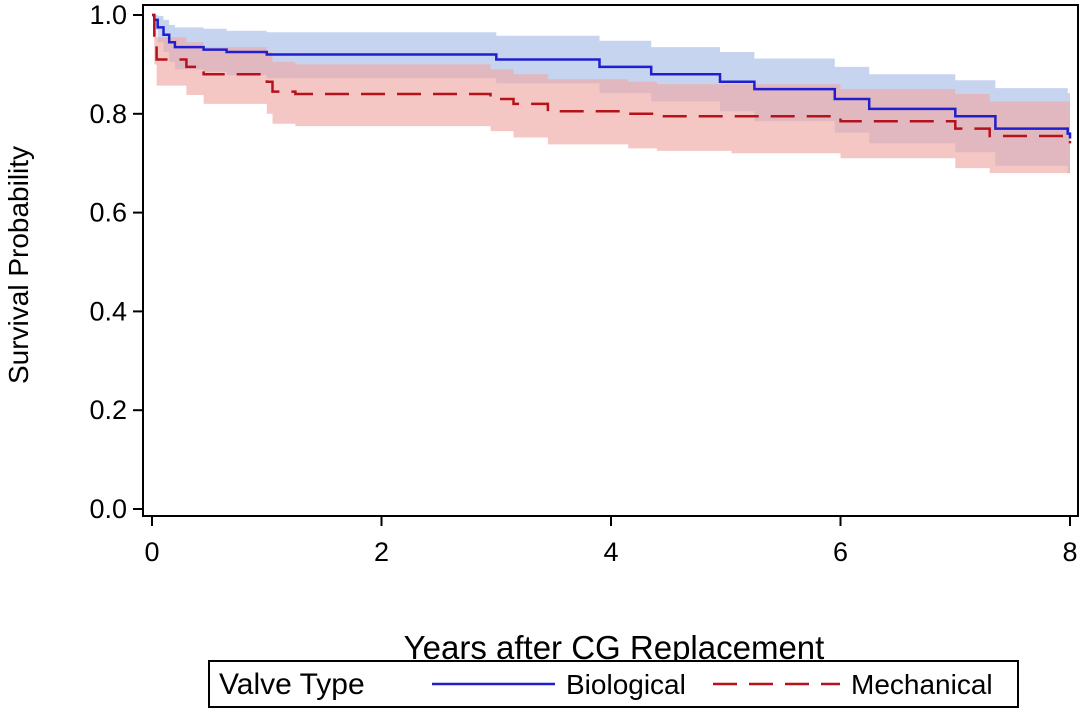 Image resolution: width=1084 pixels, height=715 pixels. Describe the element at coordinates (922, 684) in the screenshot. I see `legend-label-mechanical: Mechanical` at that location.